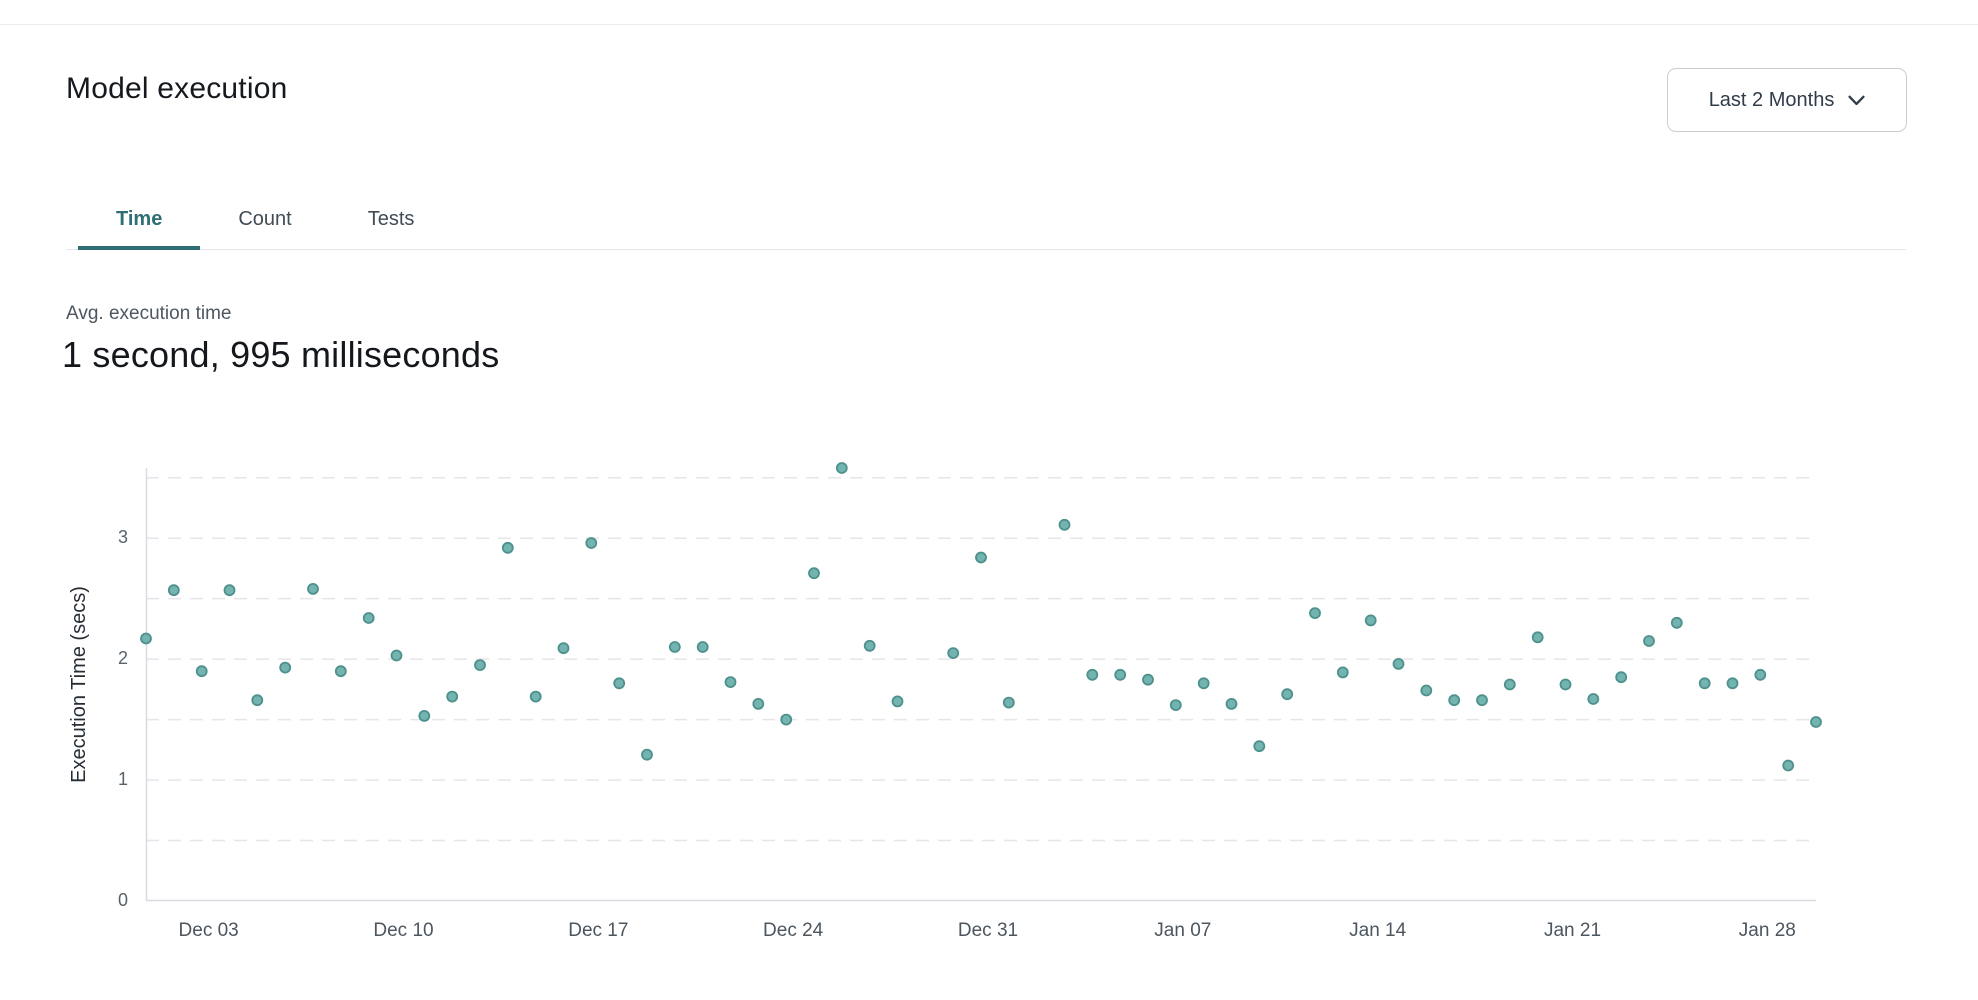  Describe the element at coordinates (177, 88) in the screenshot. I see `page-title: Model execution` at that location.